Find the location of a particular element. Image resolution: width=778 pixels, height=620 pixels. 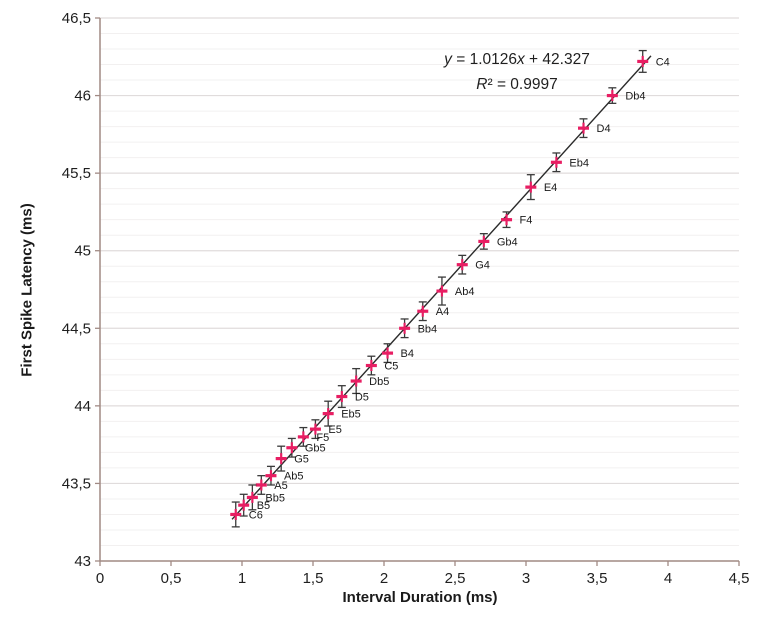

point-label: Ab4 is located at coordinates (465, 292).